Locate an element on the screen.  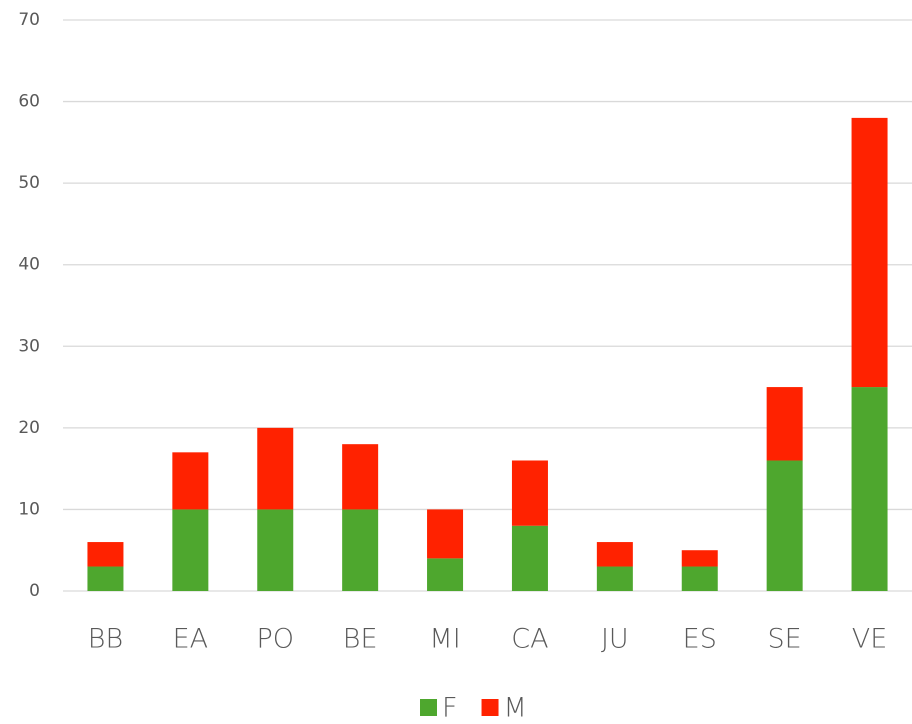
y-tick-label: 10 is located at coordinates (29, 509).